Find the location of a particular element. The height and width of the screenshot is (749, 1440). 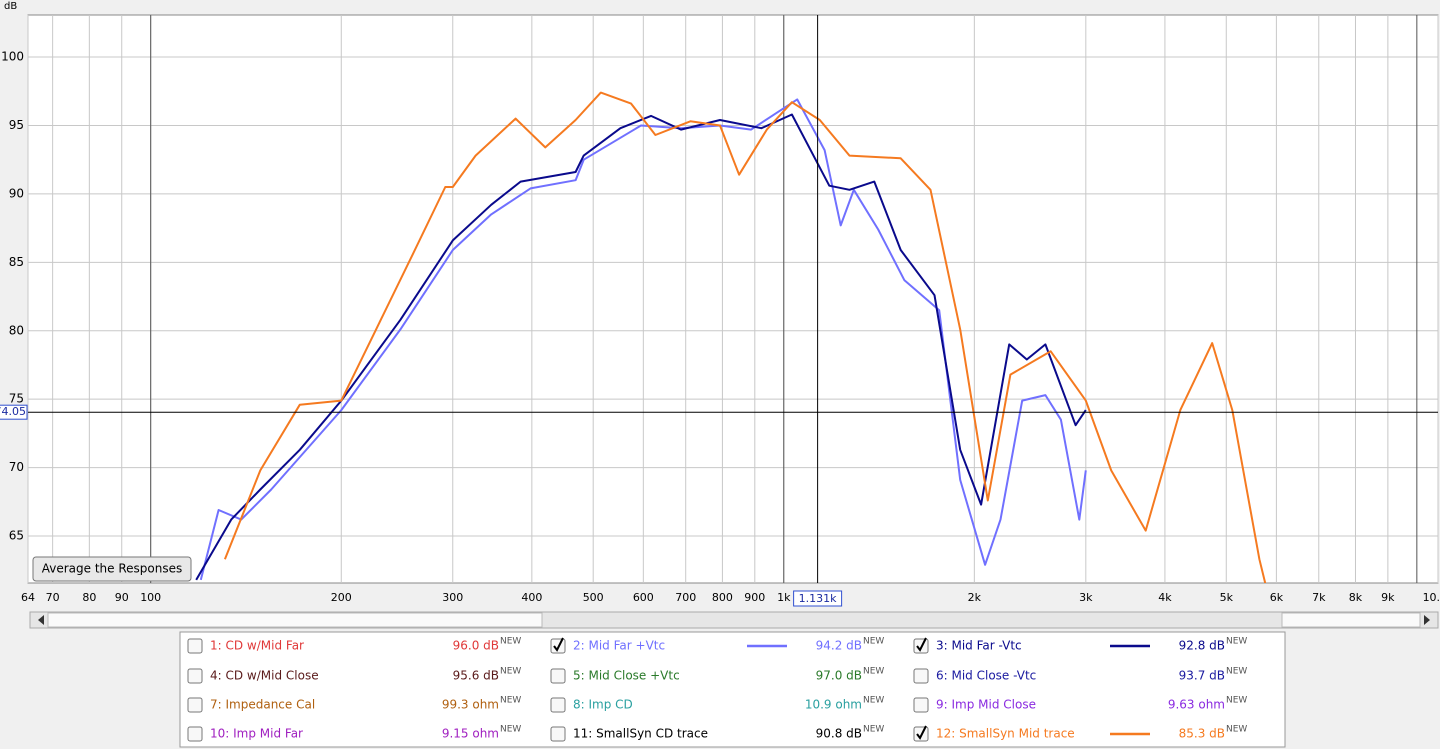

x-tick-label: 900 is located at coordinates (754, 597).